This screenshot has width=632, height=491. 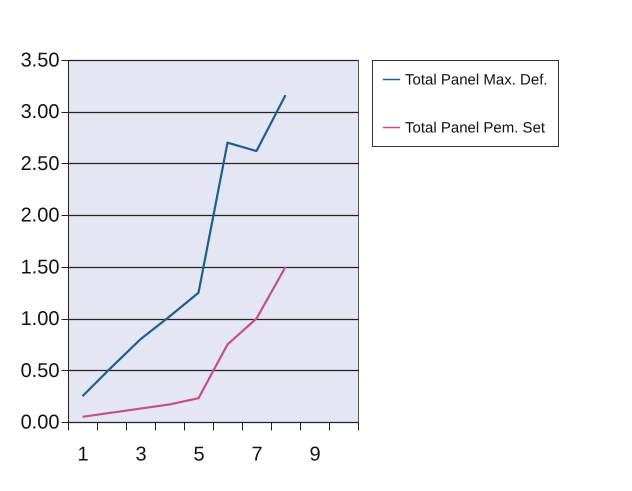 What do you see at coordinates (40, 112) in the screenshot?
I see `y-tick-label: 3.00` at bounding box center [40, 112].